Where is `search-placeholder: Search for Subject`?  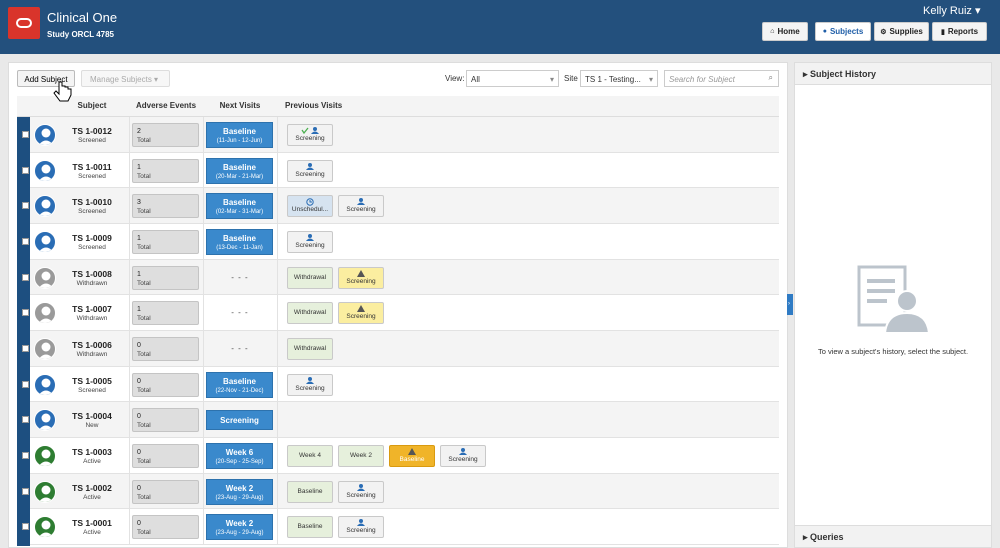
search-placeholder: Search for Subject is located at coordinates (702, 79).